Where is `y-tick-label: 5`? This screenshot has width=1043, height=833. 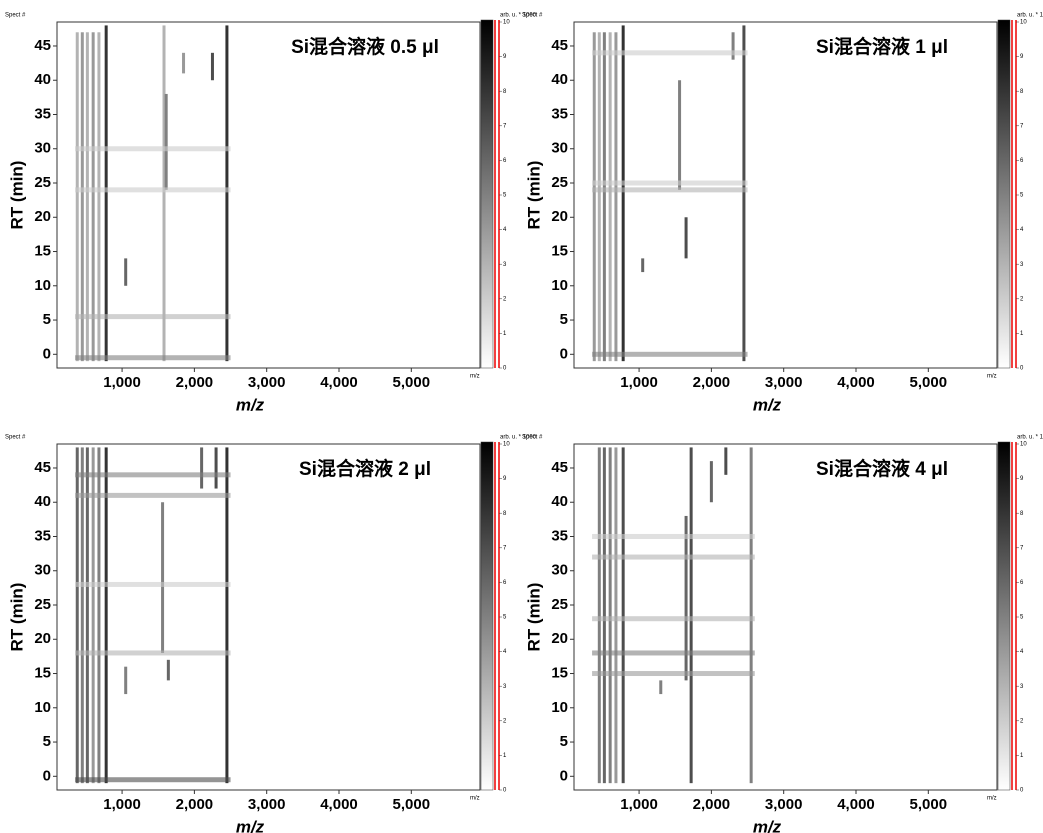
y-tick-label: 5 is located at coordinates (564, 319).